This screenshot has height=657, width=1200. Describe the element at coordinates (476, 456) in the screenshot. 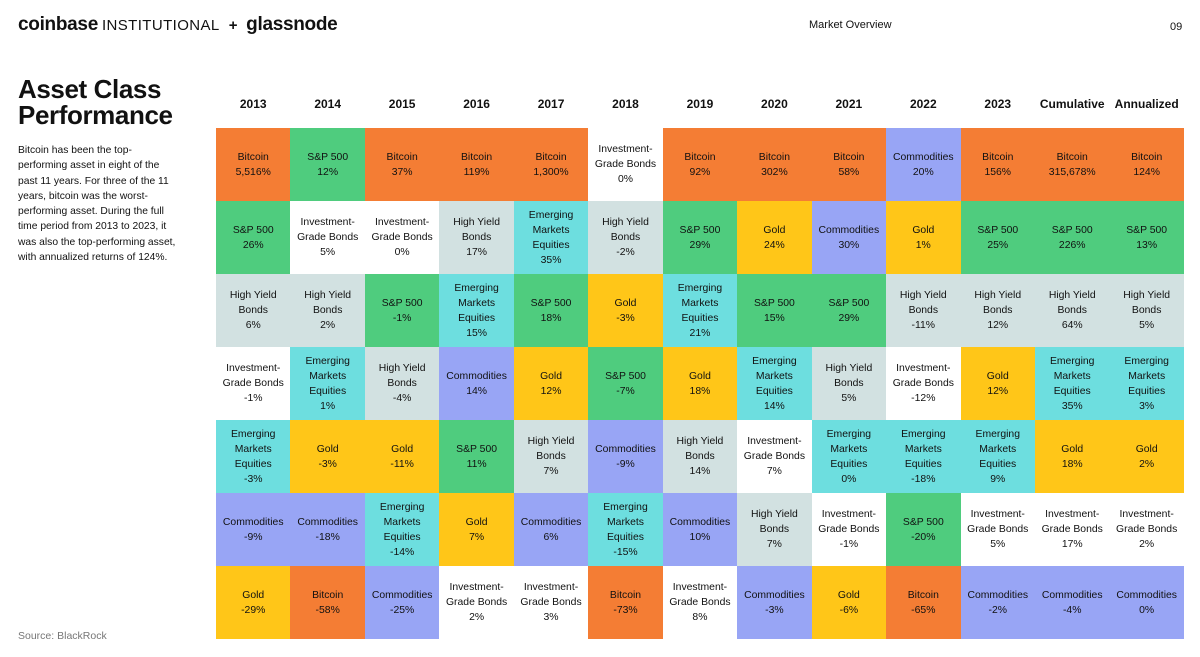

I see `asset-cell: S&P 500 11%` at that location.